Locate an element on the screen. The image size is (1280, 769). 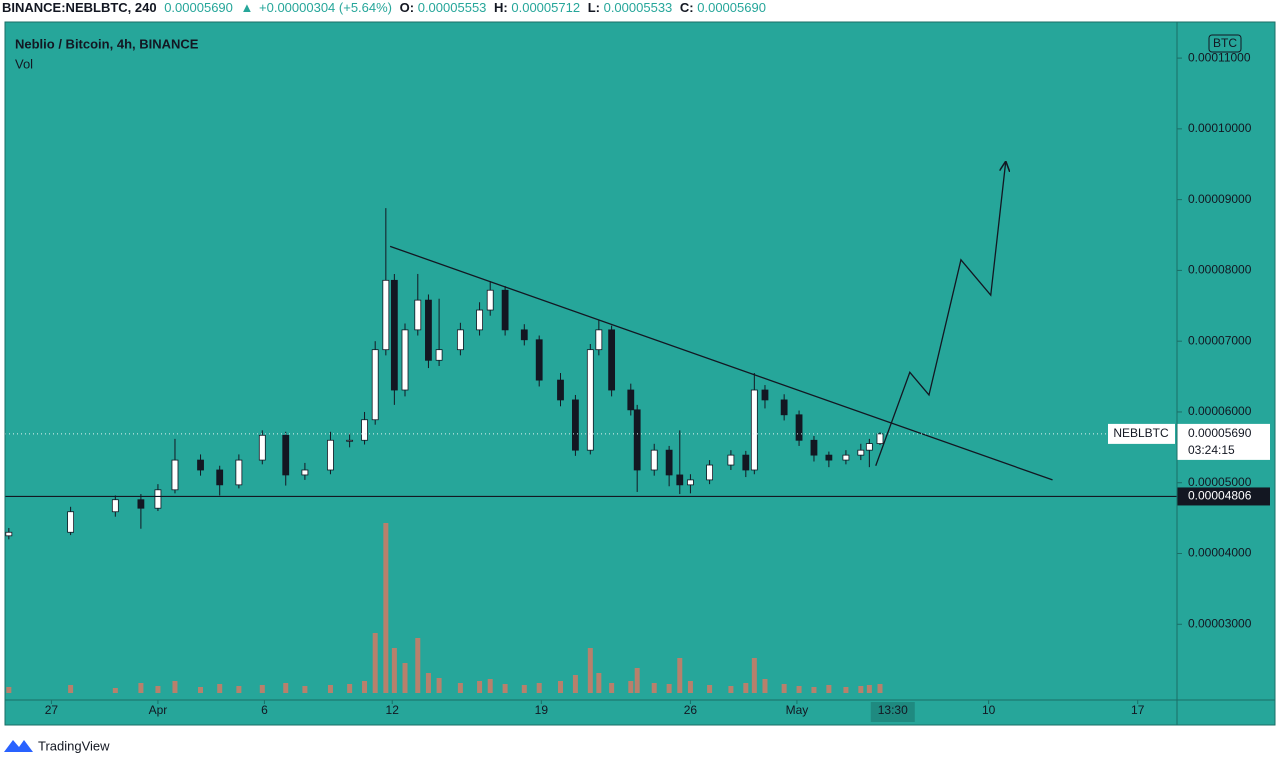
x-tick-label: 19 is located at coordinates (542, 710).